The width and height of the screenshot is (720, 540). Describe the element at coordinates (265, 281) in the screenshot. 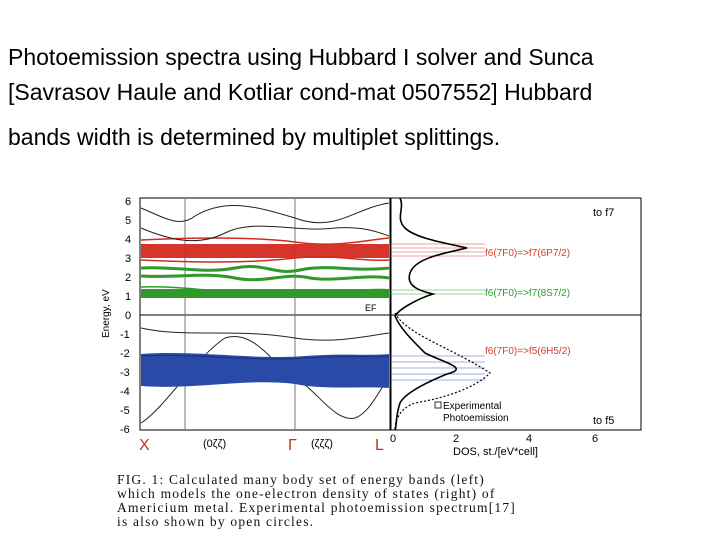

I see `green-hubbard-band` at that location.